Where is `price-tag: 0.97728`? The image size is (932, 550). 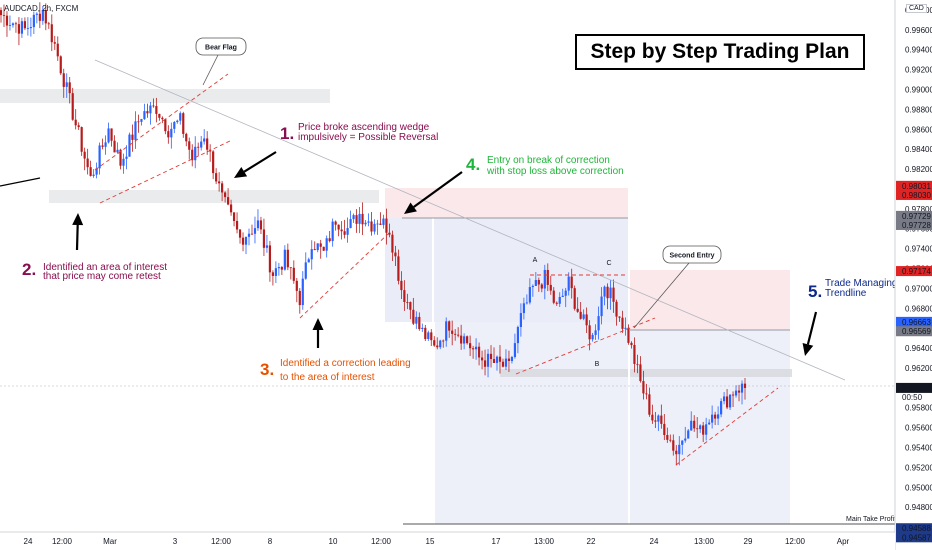 price-tag: 0.97728 is located at coordinates (914, 224).